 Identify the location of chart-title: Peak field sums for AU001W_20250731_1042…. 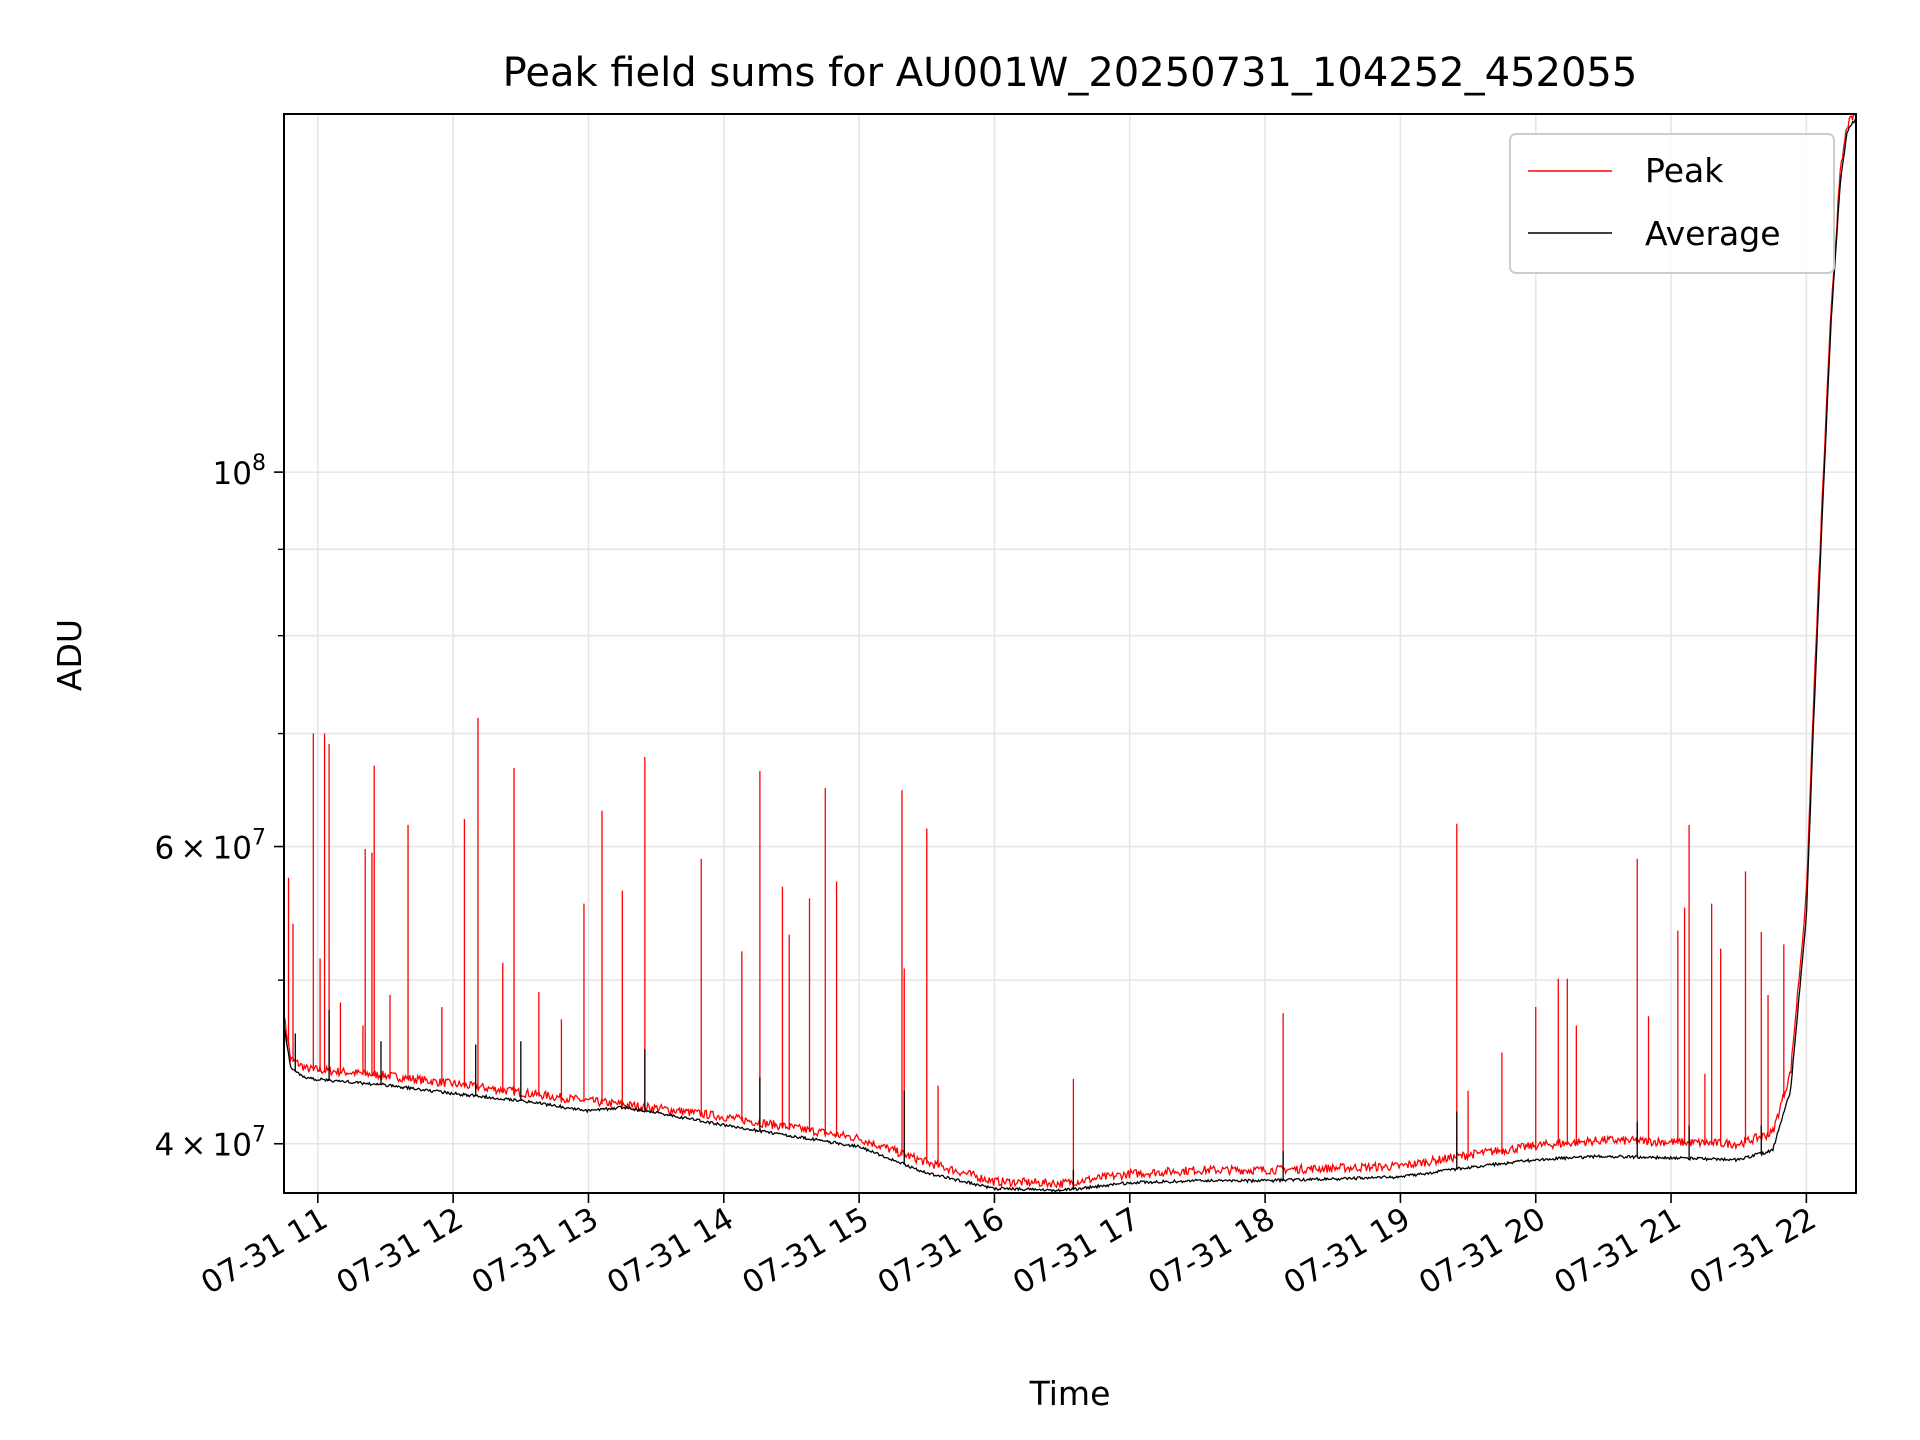
(1070, 73).